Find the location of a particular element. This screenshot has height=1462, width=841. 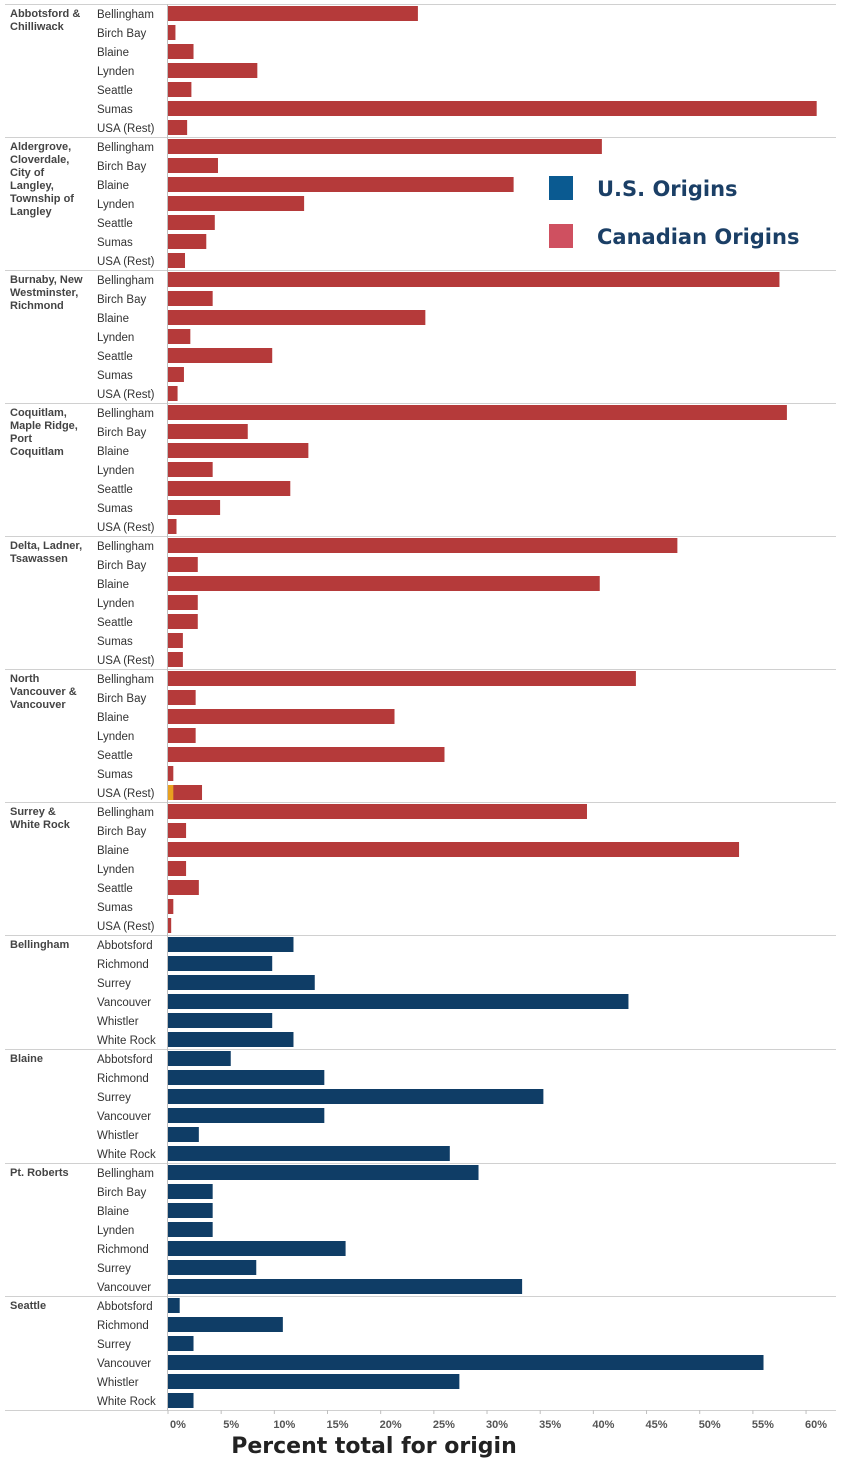

x-tick-label: 25% is located at coordinates (444, 1425).